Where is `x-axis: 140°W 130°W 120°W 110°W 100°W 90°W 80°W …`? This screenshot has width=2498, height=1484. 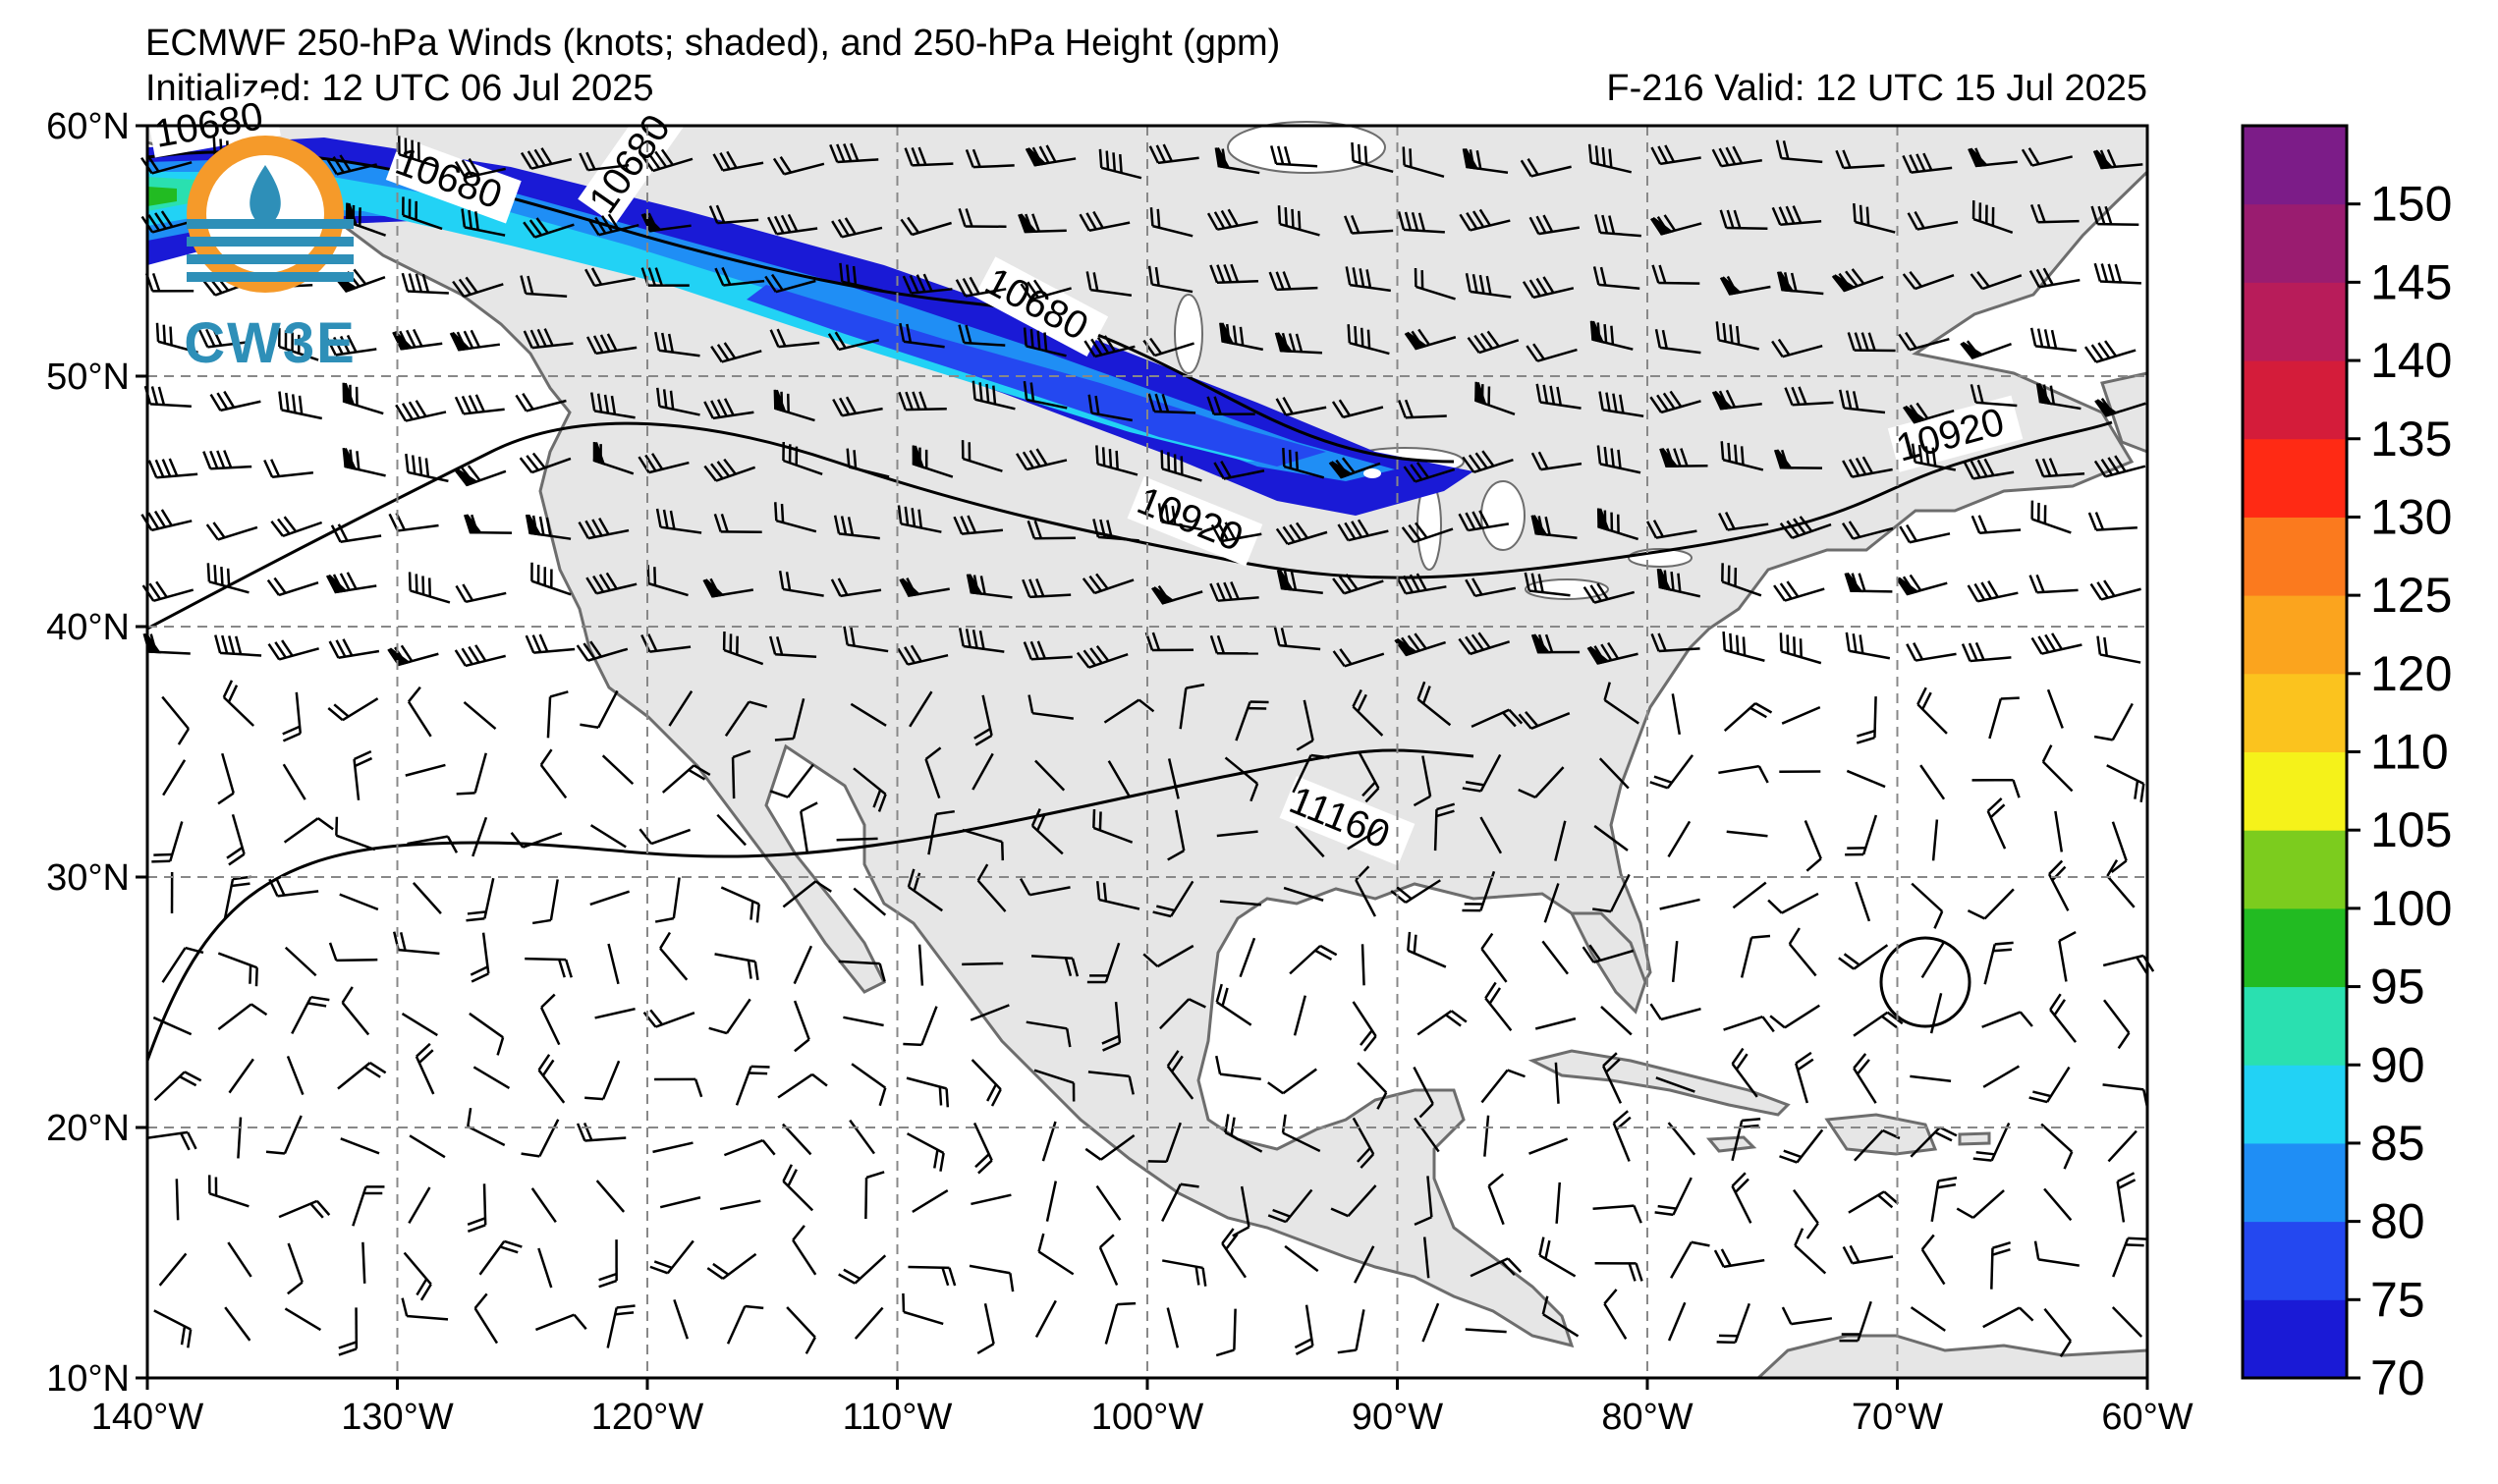 x-axis: 140°W 130°W 120°W 110°W 100°W 90°W 80°W … is located at coordinates (1142, 1408).